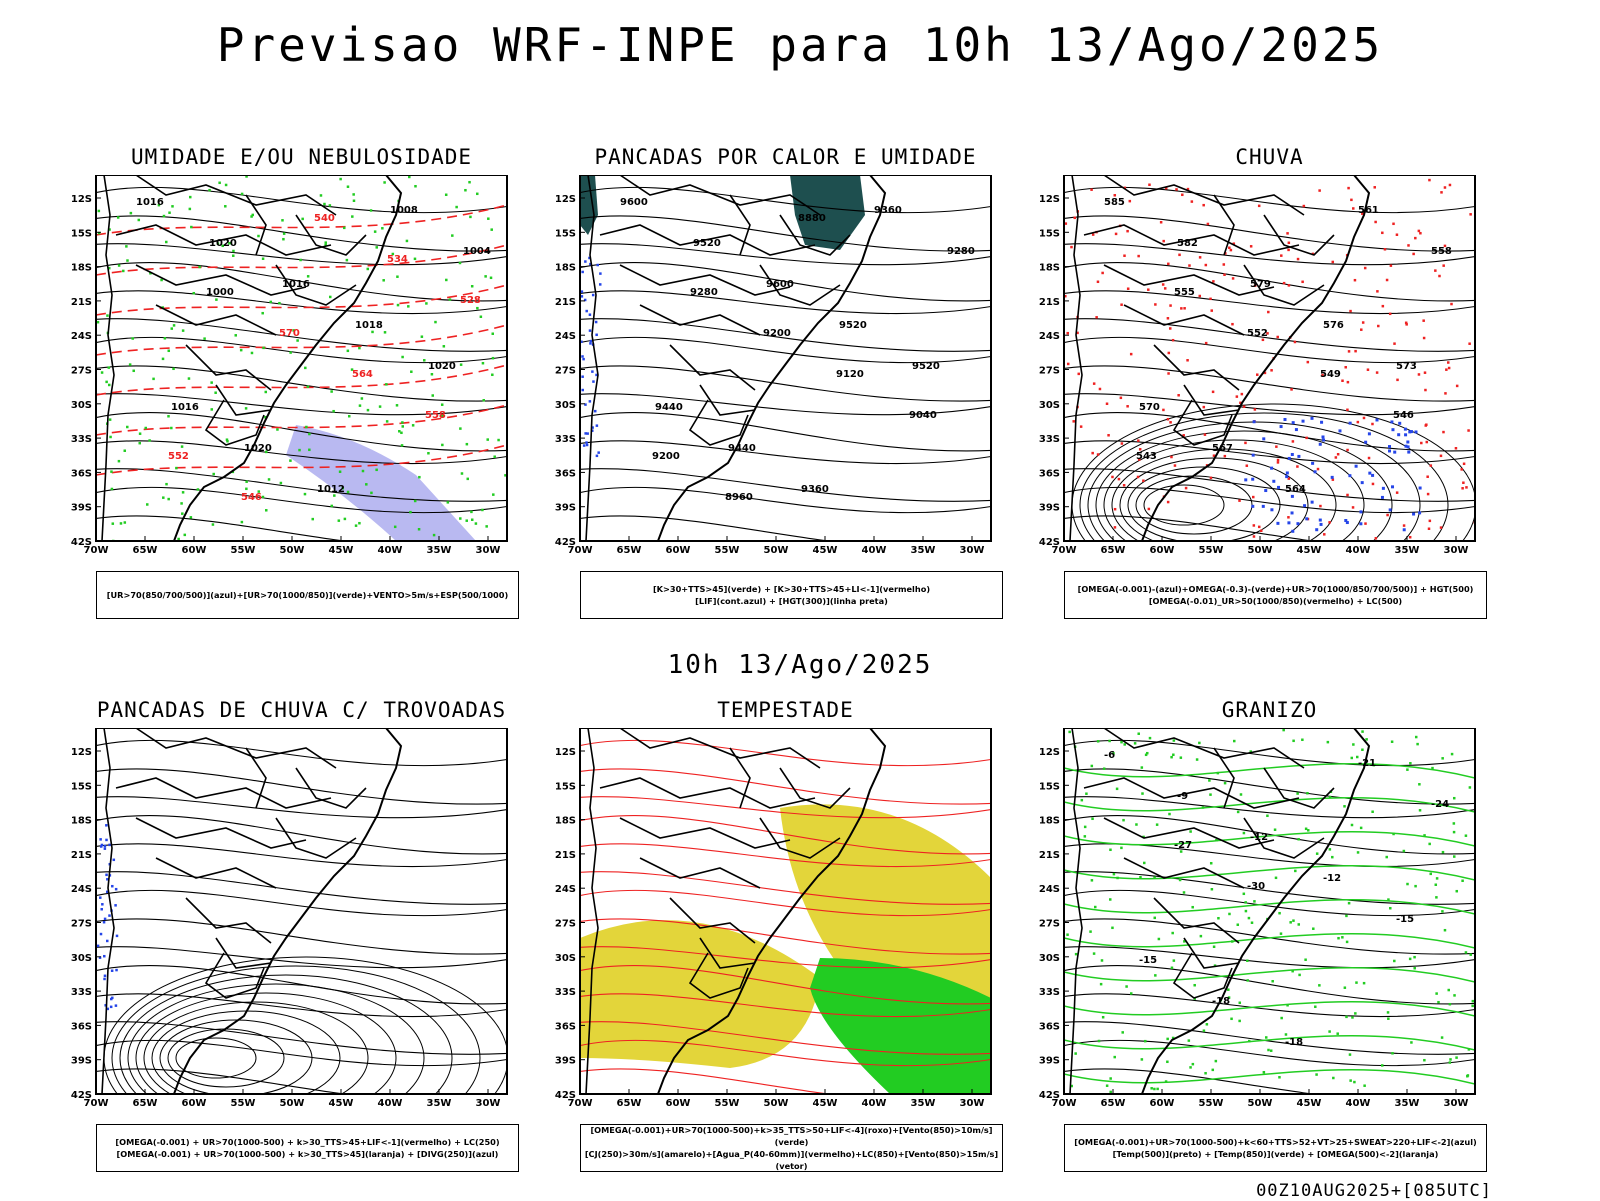 The height and width of the screenshot is (1201, 1600). I want to click on panel-title: TEMPESTADE, so click(785, 710).